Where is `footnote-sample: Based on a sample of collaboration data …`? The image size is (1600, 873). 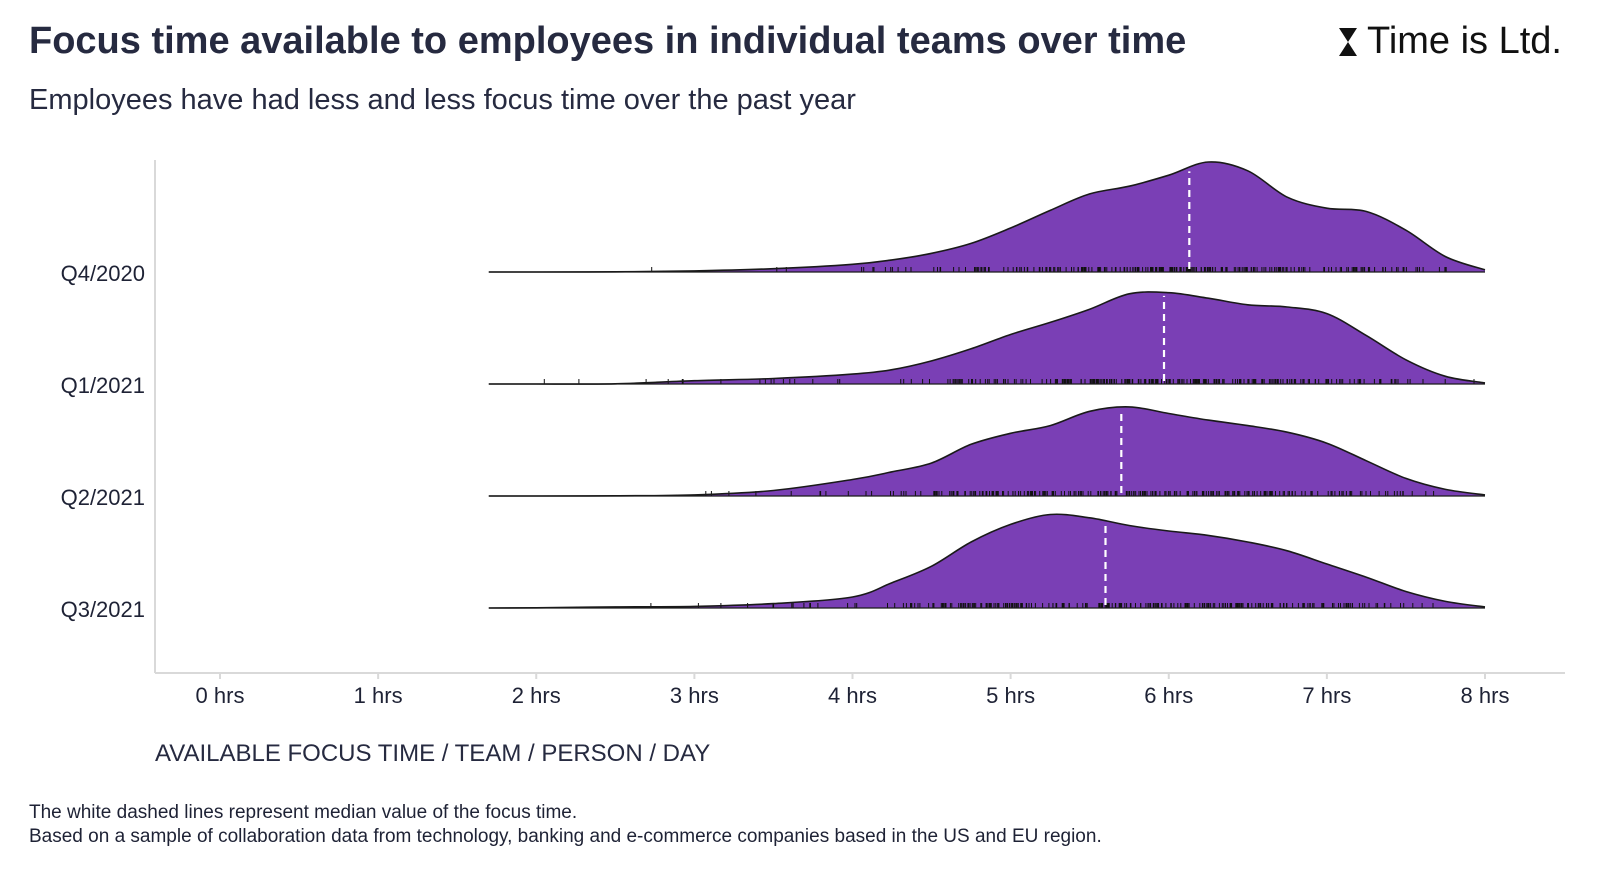
footnote-sample: Based on a sample of collaboration data … is located at coordinates (565, 836).